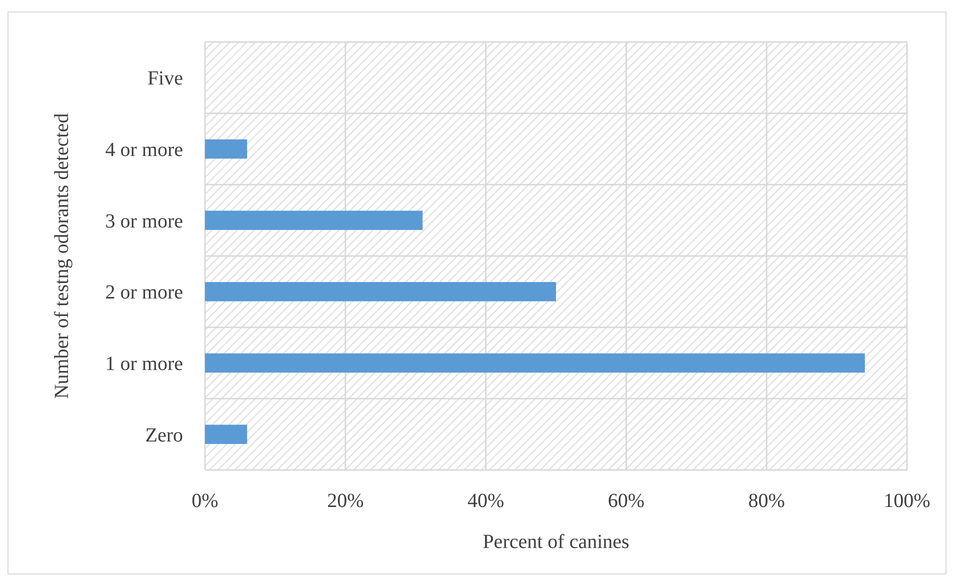 Image resolution: width=954 pixels, height=582 pixels. What do you see at coordinates (164, 435) in the screenshot?
I see `y-tick-label: Zero` at bounding box center [164, 435].